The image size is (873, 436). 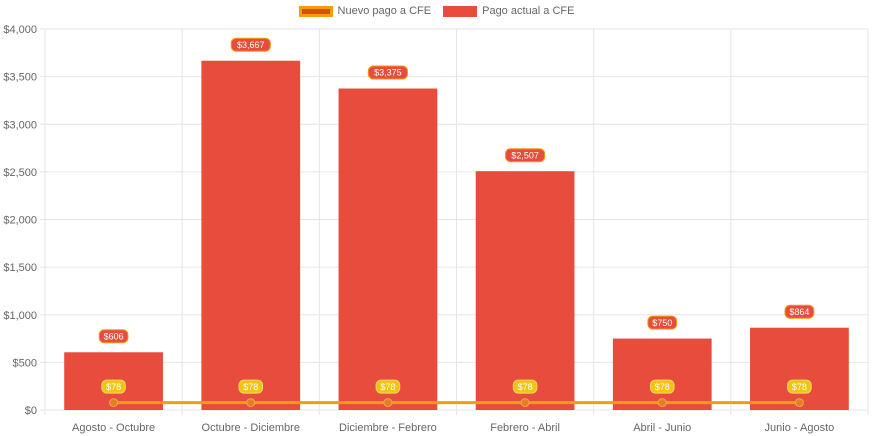 What do you see at coordinates (460, 11) in the screenshot?
I see `legend-swatch-pago-actual` at bounding box center [460, 11].